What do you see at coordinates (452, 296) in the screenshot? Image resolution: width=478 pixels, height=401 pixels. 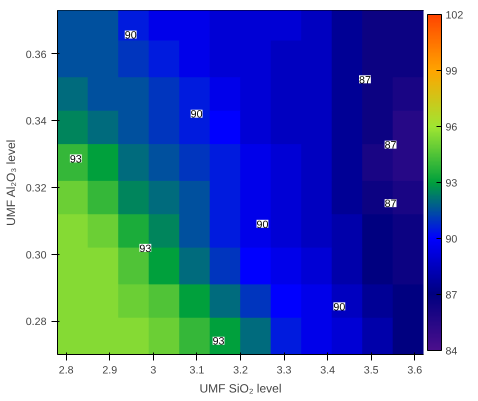 I see `color-bar-label: 87` at bounding box center [452, 296].